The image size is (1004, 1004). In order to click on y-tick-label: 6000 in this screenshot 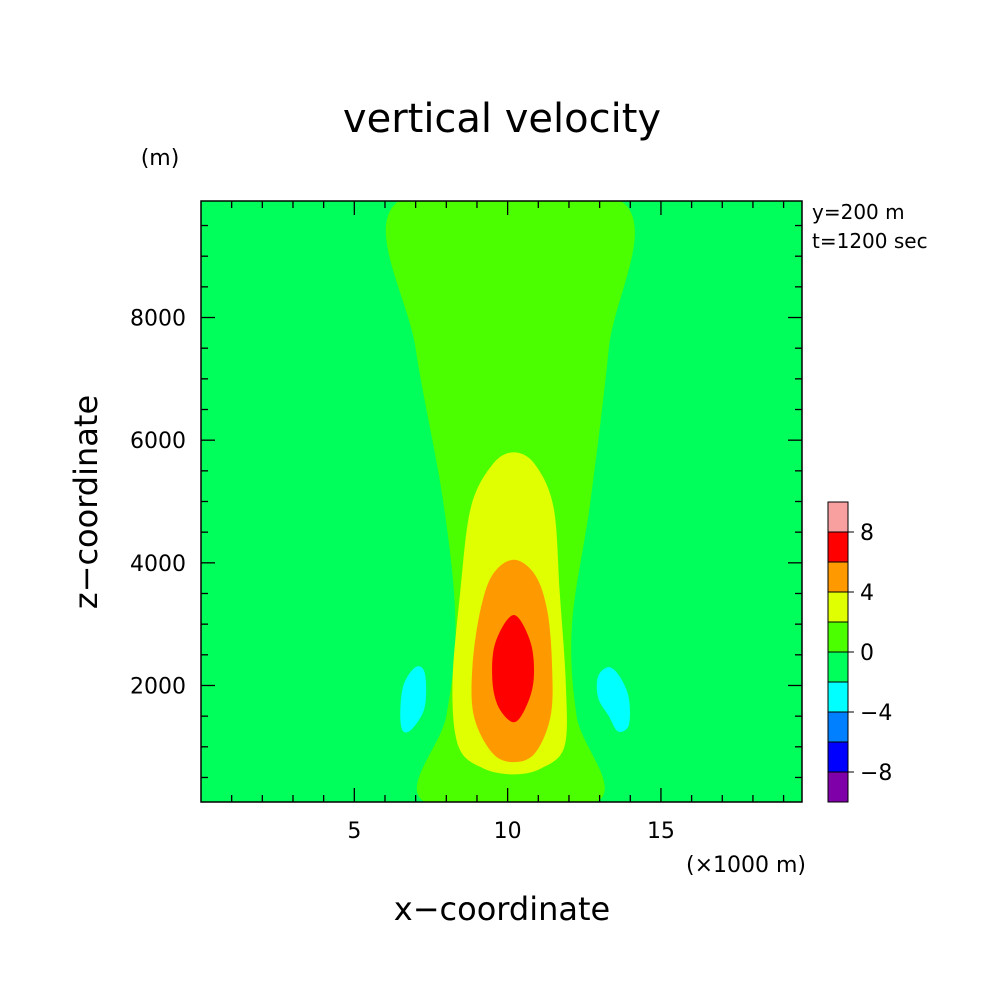, I will do `click(158, 441)`.